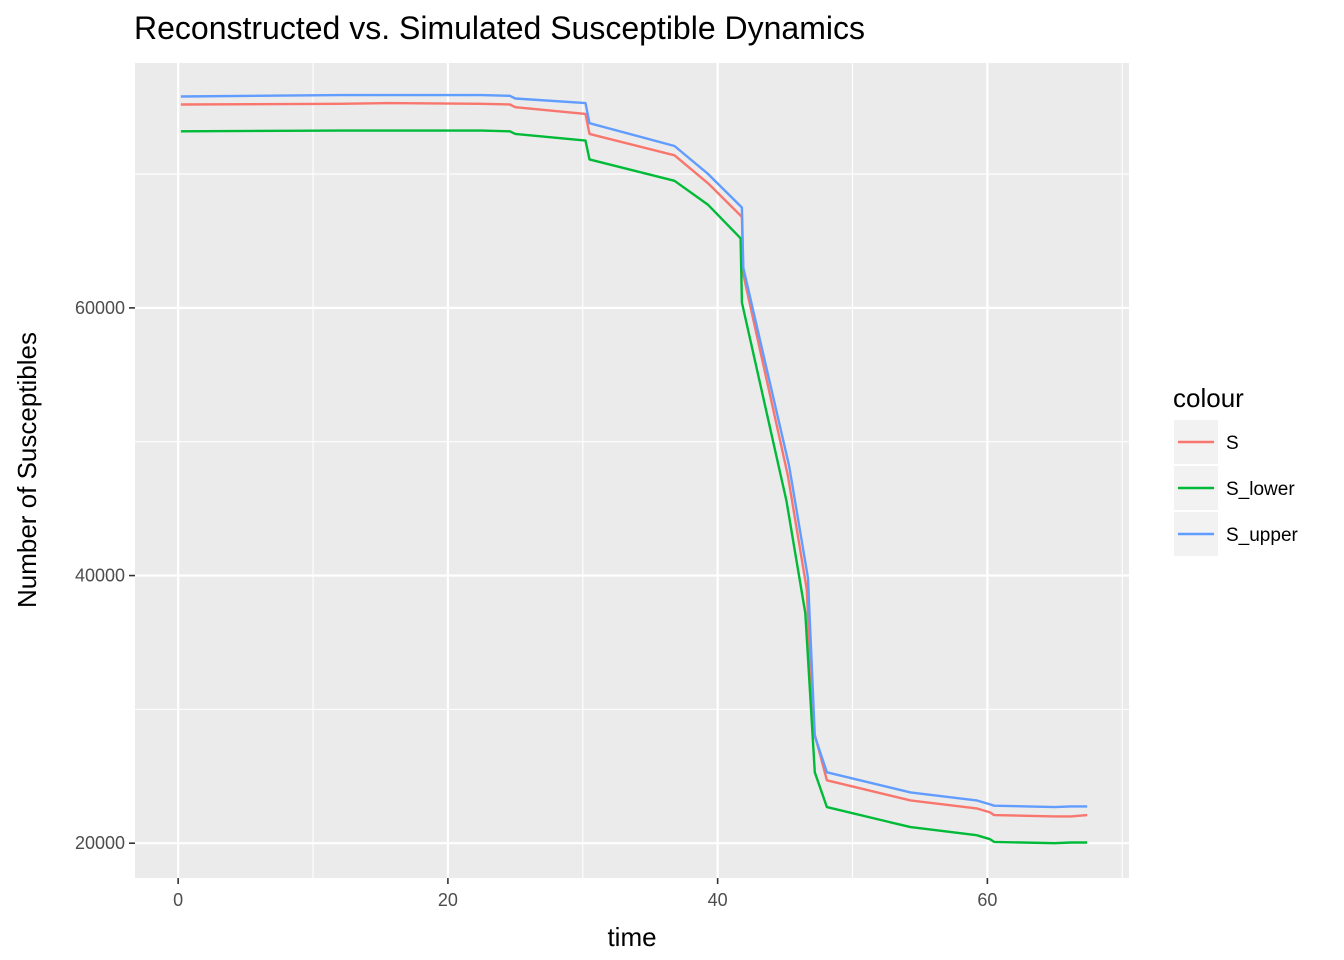  Describe the element at coordinates (100, 308) in the screenshot. I see `y-tick-label: 60000` at that location.